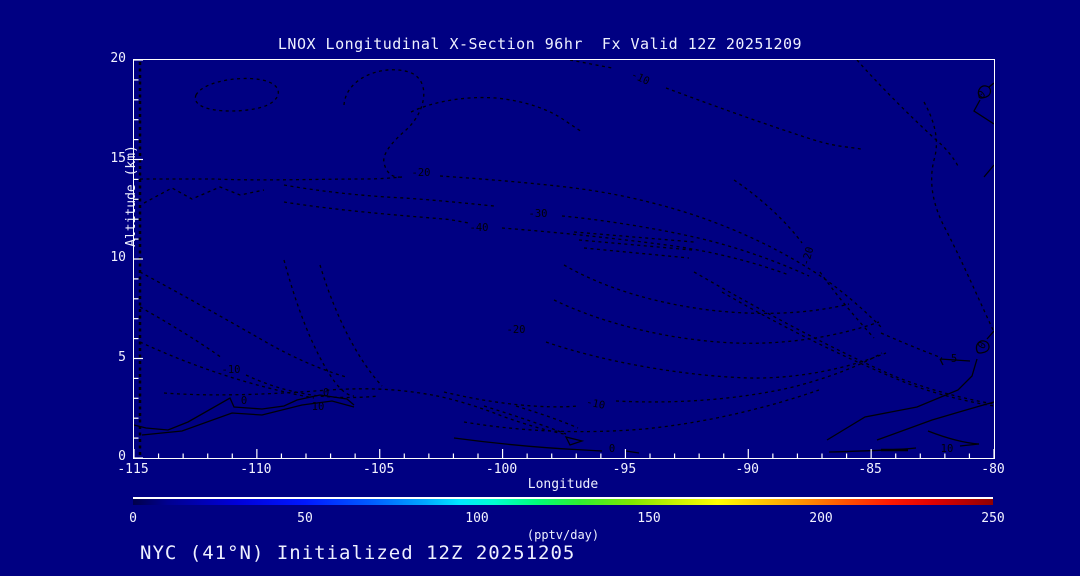  I want to click on x-axis-tick-label: -80, so click(993, 469).